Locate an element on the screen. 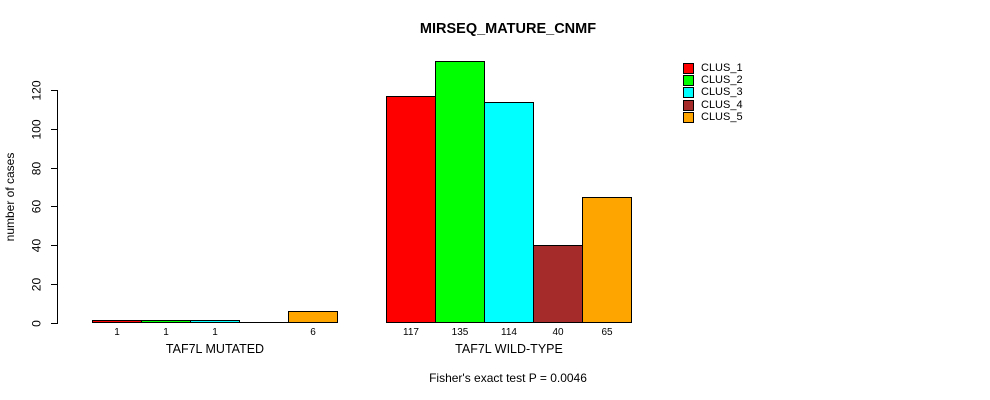 This screenshot has width=990, height=400. fisher-test-note: Fisher's exact test P = 0.0046 is located at coordinates (508, 378).